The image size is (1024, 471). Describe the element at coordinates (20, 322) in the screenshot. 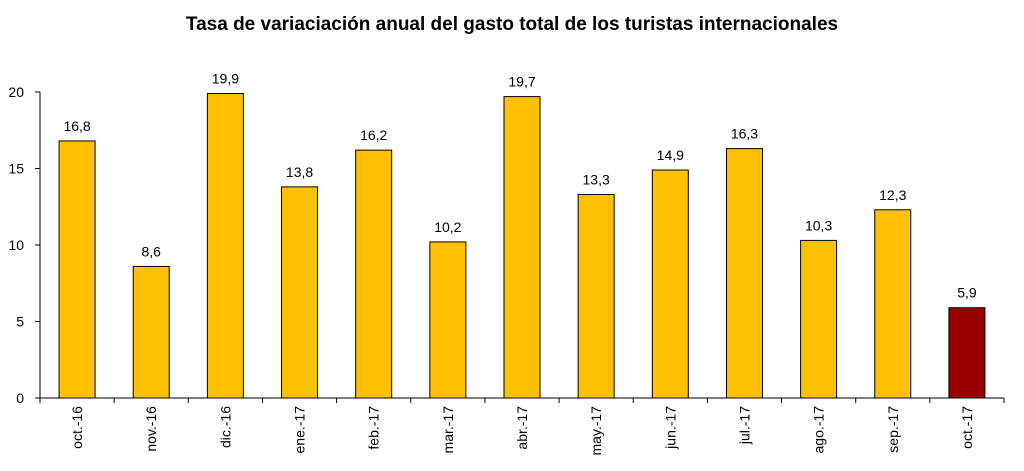

I see `y-tick-label: 5` at that location.